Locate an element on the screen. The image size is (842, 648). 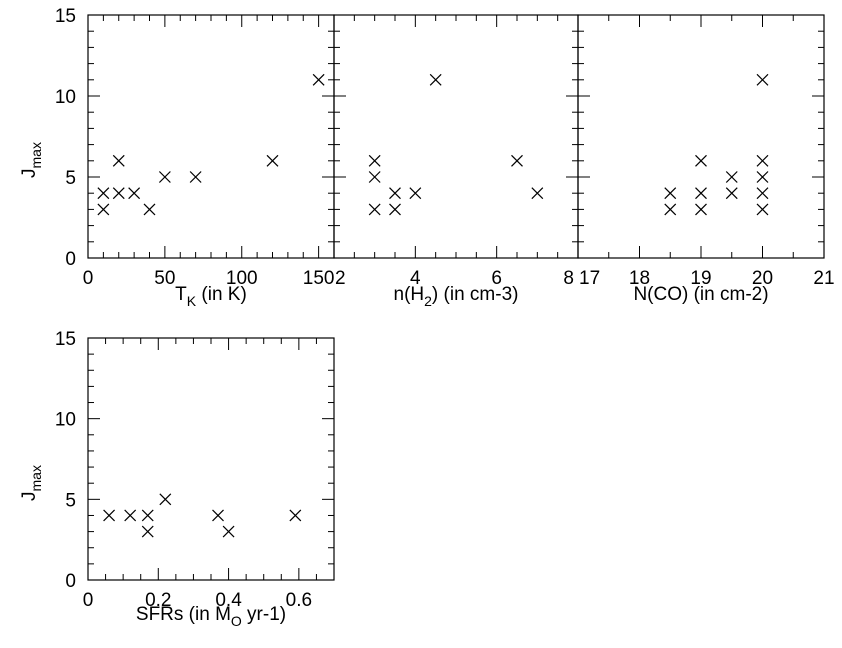
x-axis-title: SFRs (in MO yr-1) is located at coordinates (211, 616).